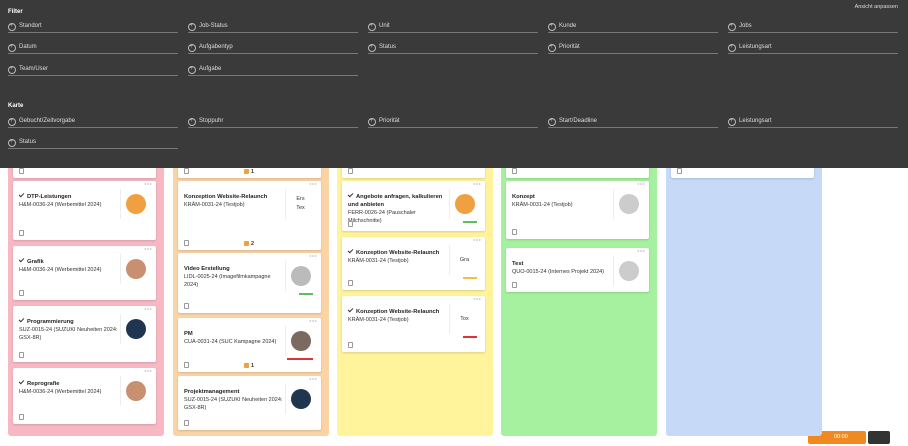 This screenshot has width=908, height=446. I want to click on filter-field: Aufgabentyp, so click(273, 48).